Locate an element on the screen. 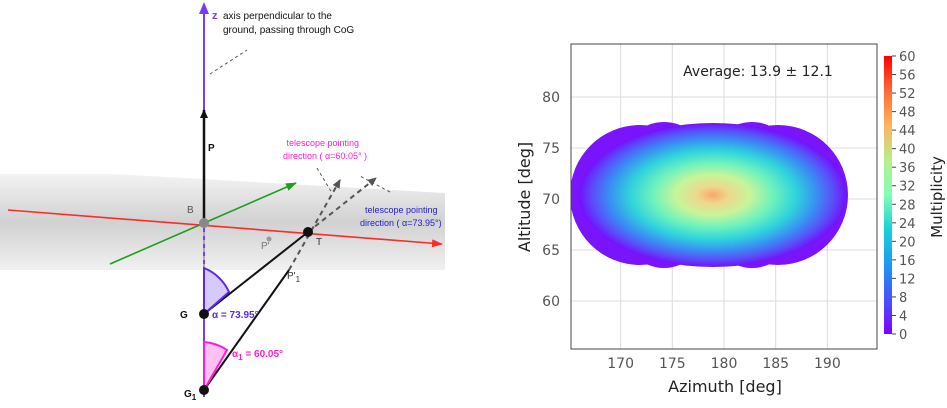 This screenshot has width=947, height=408. red-axis is located at coordinates (225, 228).